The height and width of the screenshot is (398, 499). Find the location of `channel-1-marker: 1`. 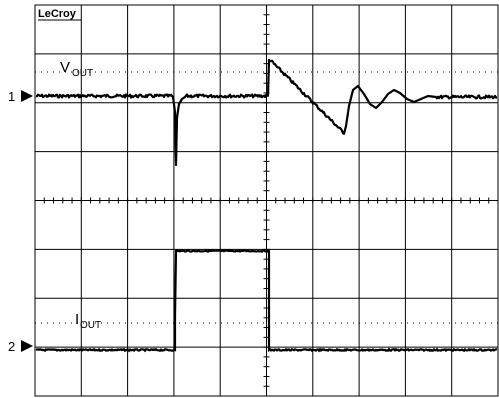

channel-1-marker: 1 is located at coordinates (20, 96).